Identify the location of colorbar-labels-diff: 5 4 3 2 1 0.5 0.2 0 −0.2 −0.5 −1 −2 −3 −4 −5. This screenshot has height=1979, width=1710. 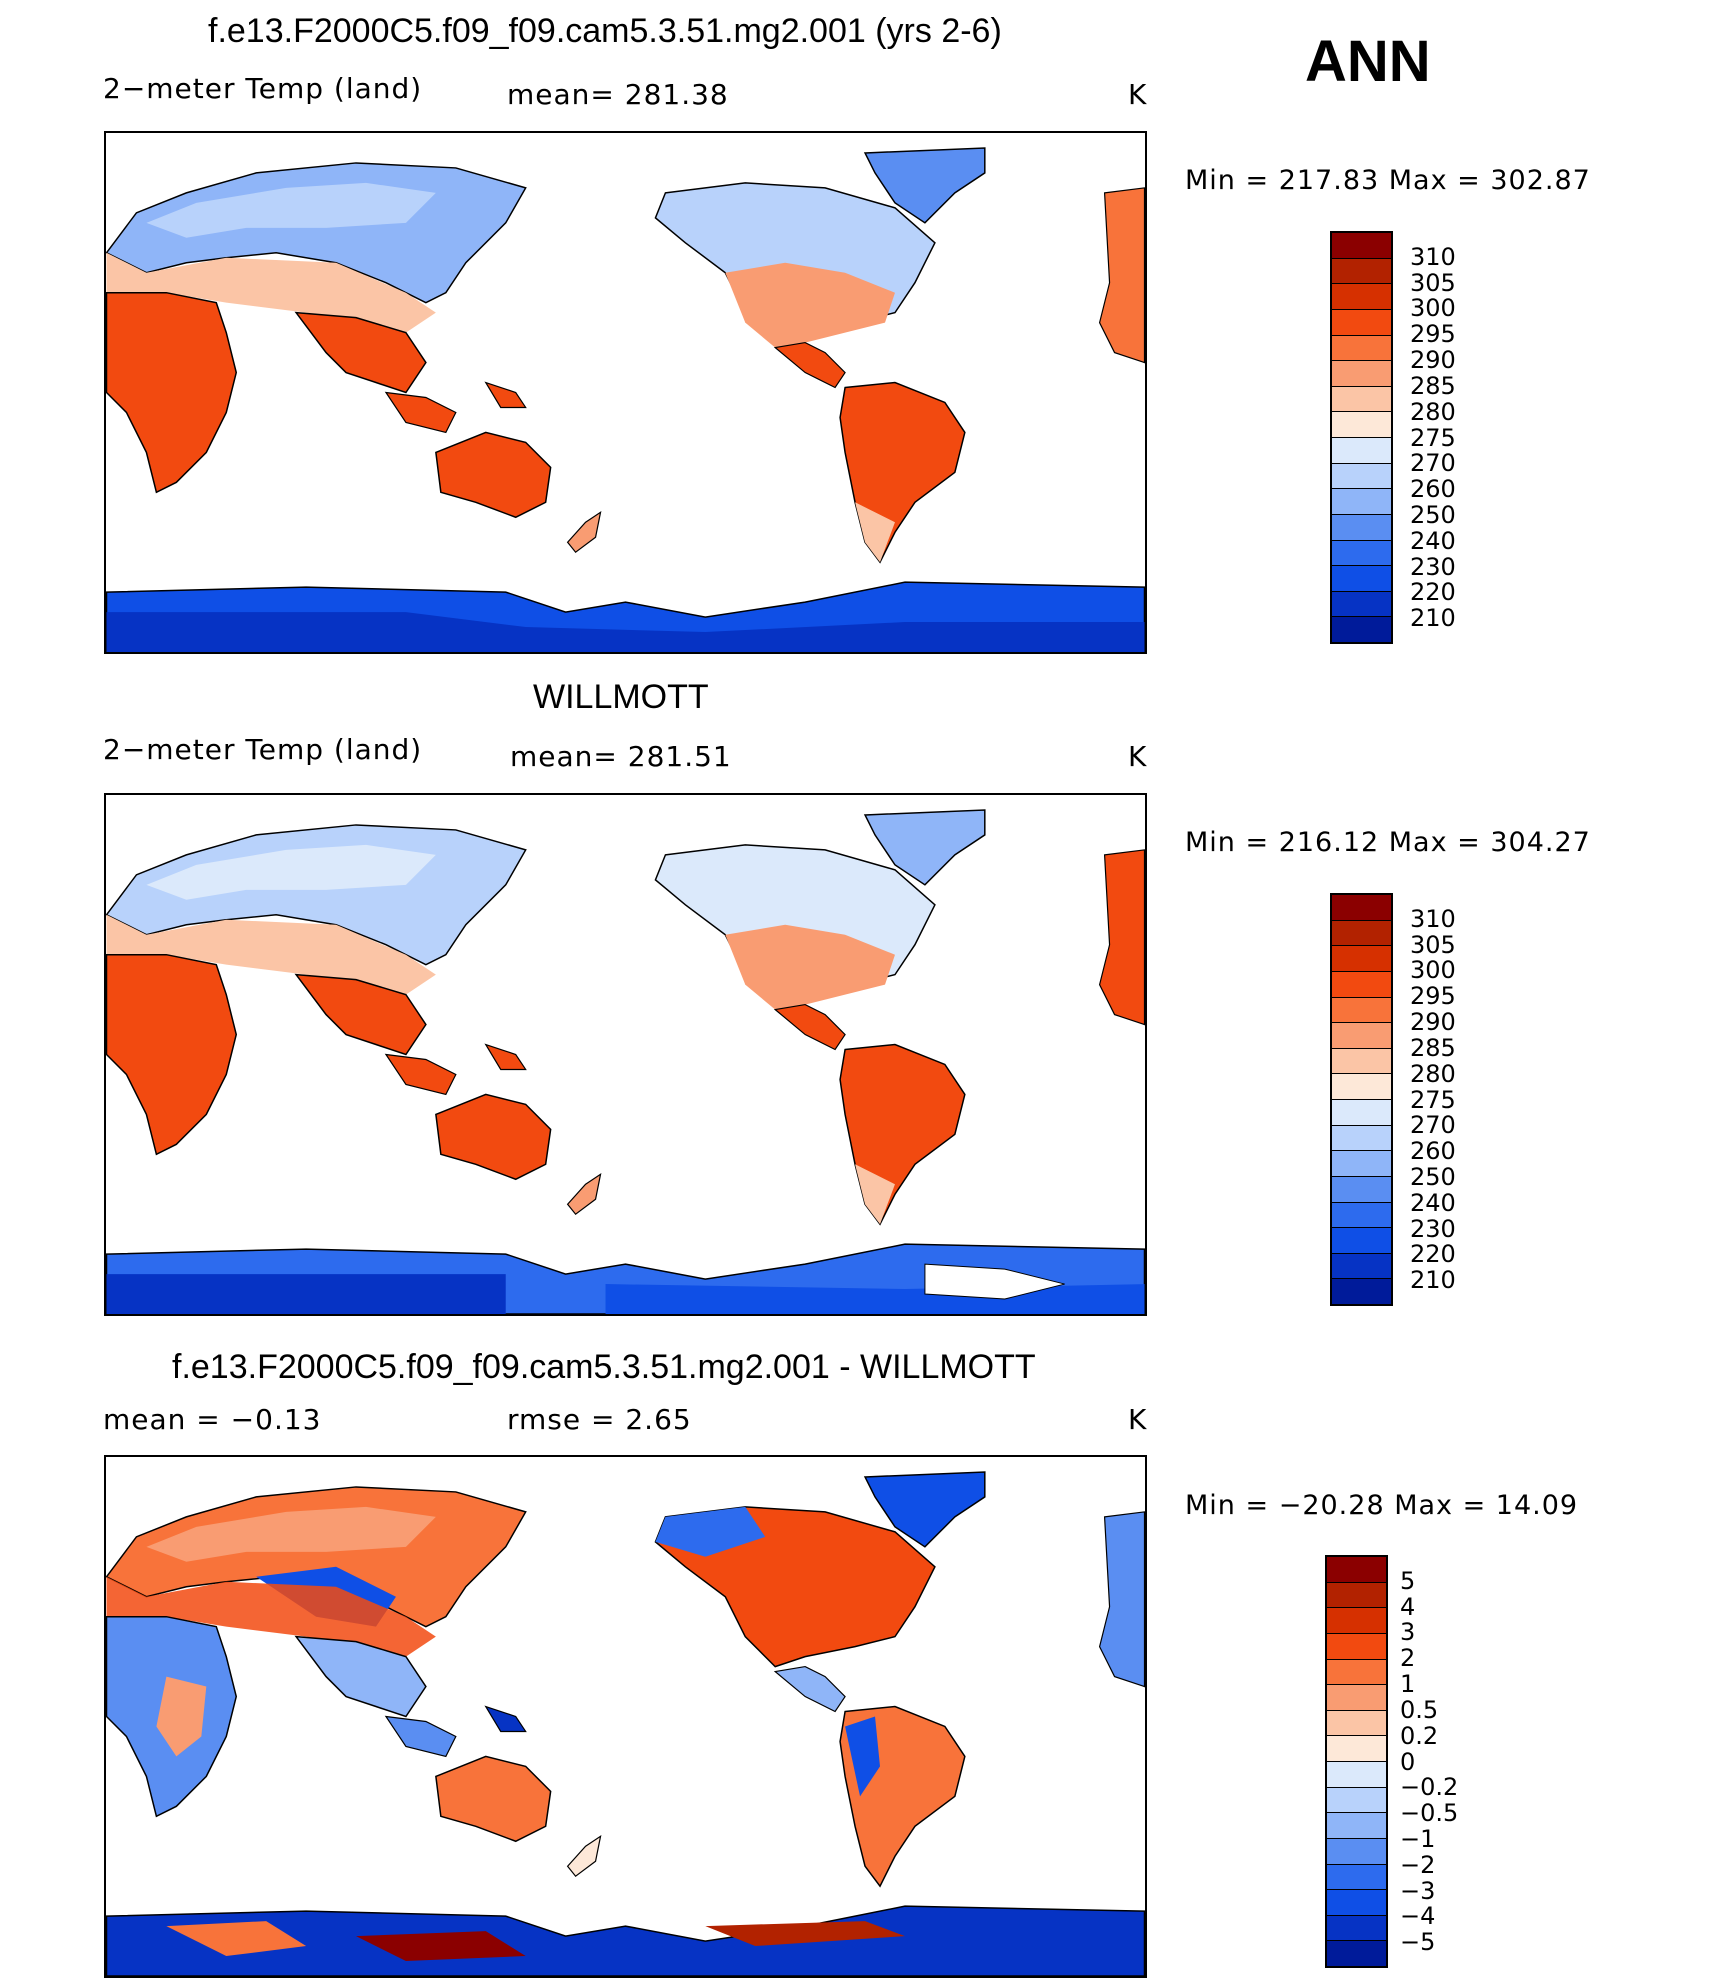
(1440, 1761).